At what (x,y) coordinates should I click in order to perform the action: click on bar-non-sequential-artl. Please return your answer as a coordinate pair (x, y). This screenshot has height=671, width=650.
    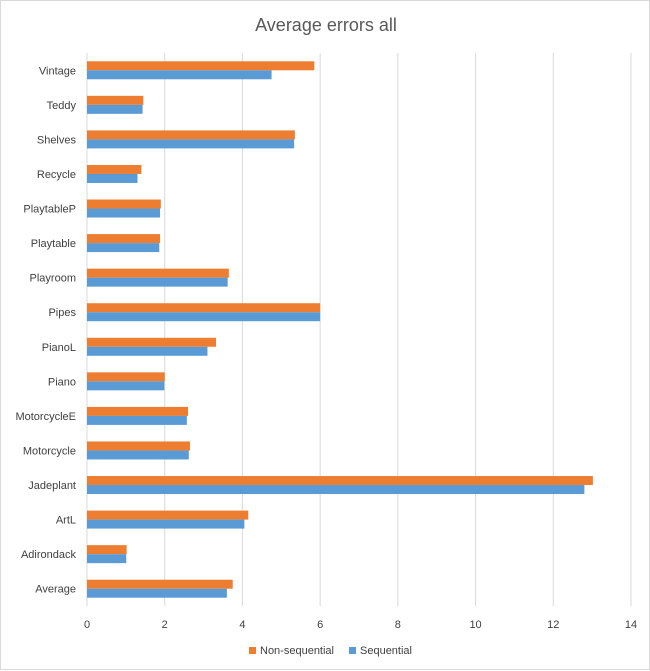
    Looking at the image, I should click on (168, 515).